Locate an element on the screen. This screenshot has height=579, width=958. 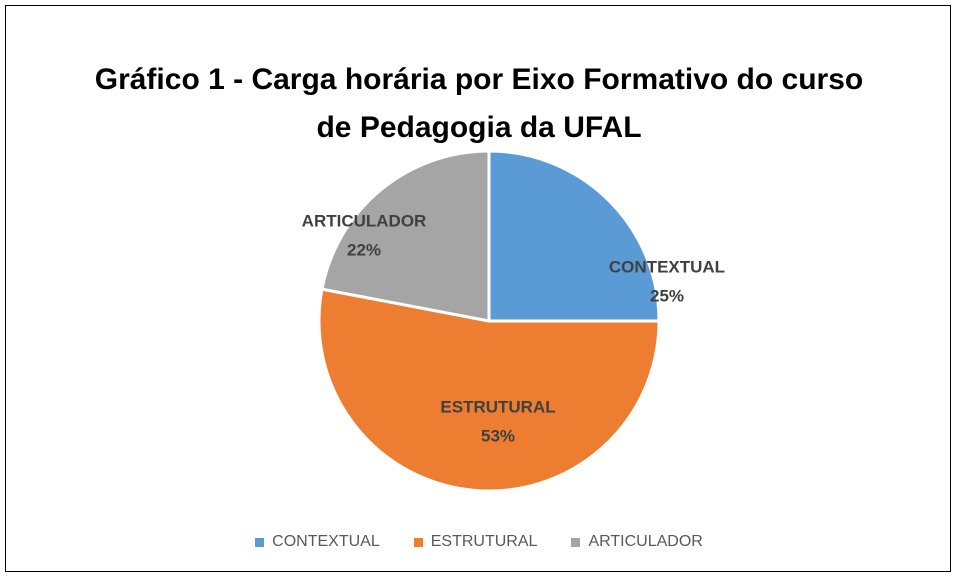
legend-item: CONTEXTUAL is located at coordinates (317, 542).